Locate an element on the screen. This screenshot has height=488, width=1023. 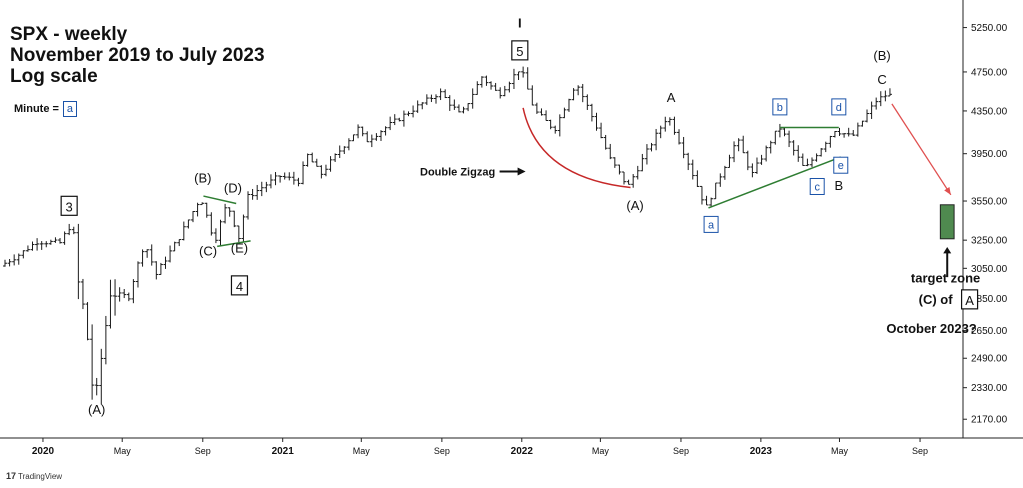
double-zigzag-arrow-icon is located at coordinates (521, 171).